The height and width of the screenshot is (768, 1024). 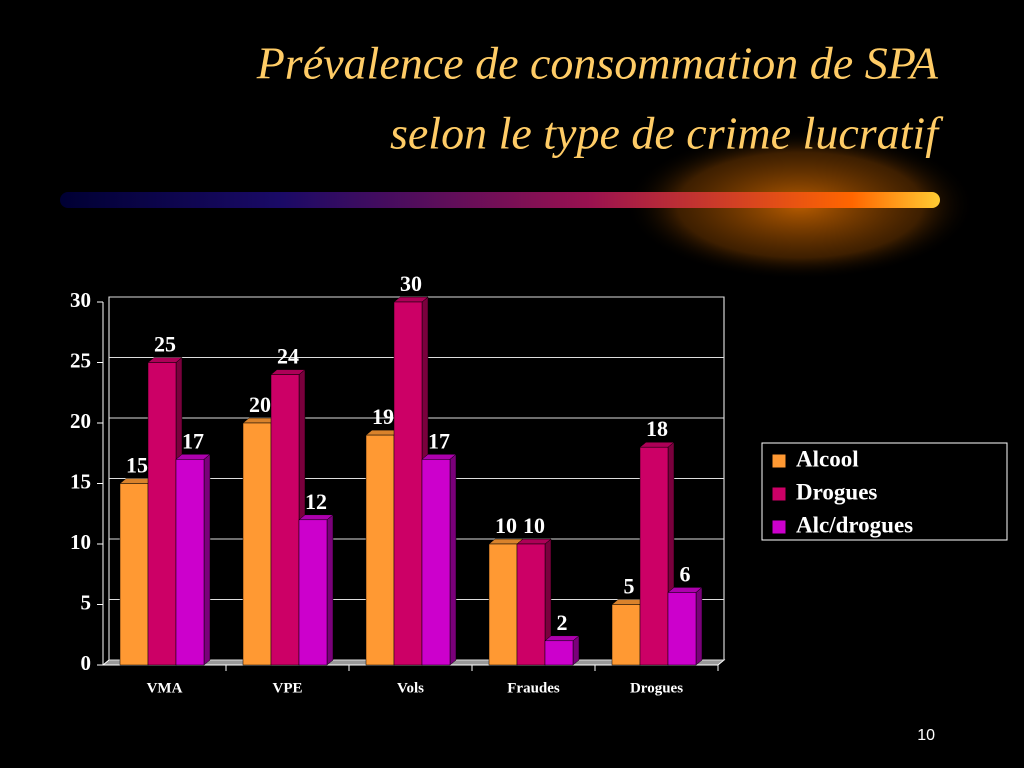 What do you see at coordinates (836, 491) in the screenshot?
I see `legend-label: Drogues` at bounding box center [836, 491].